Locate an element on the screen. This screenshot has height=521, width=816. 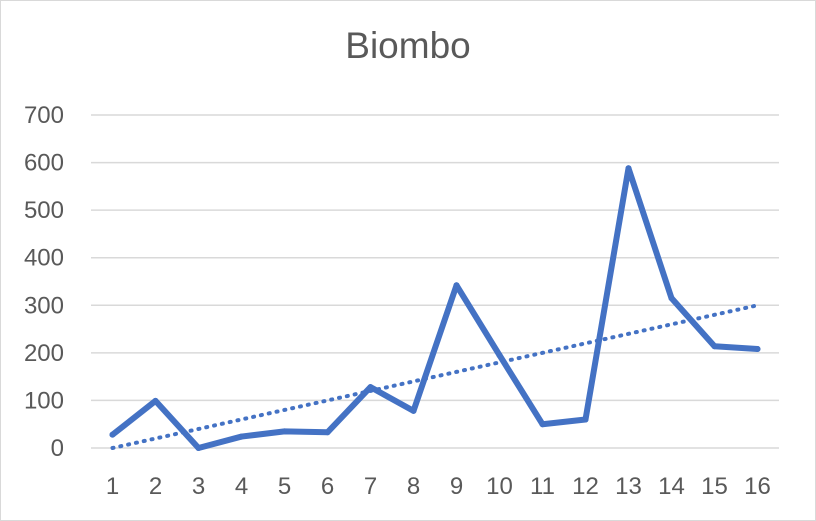
x-tick-label: 10 is located at coordinates (499, 486).